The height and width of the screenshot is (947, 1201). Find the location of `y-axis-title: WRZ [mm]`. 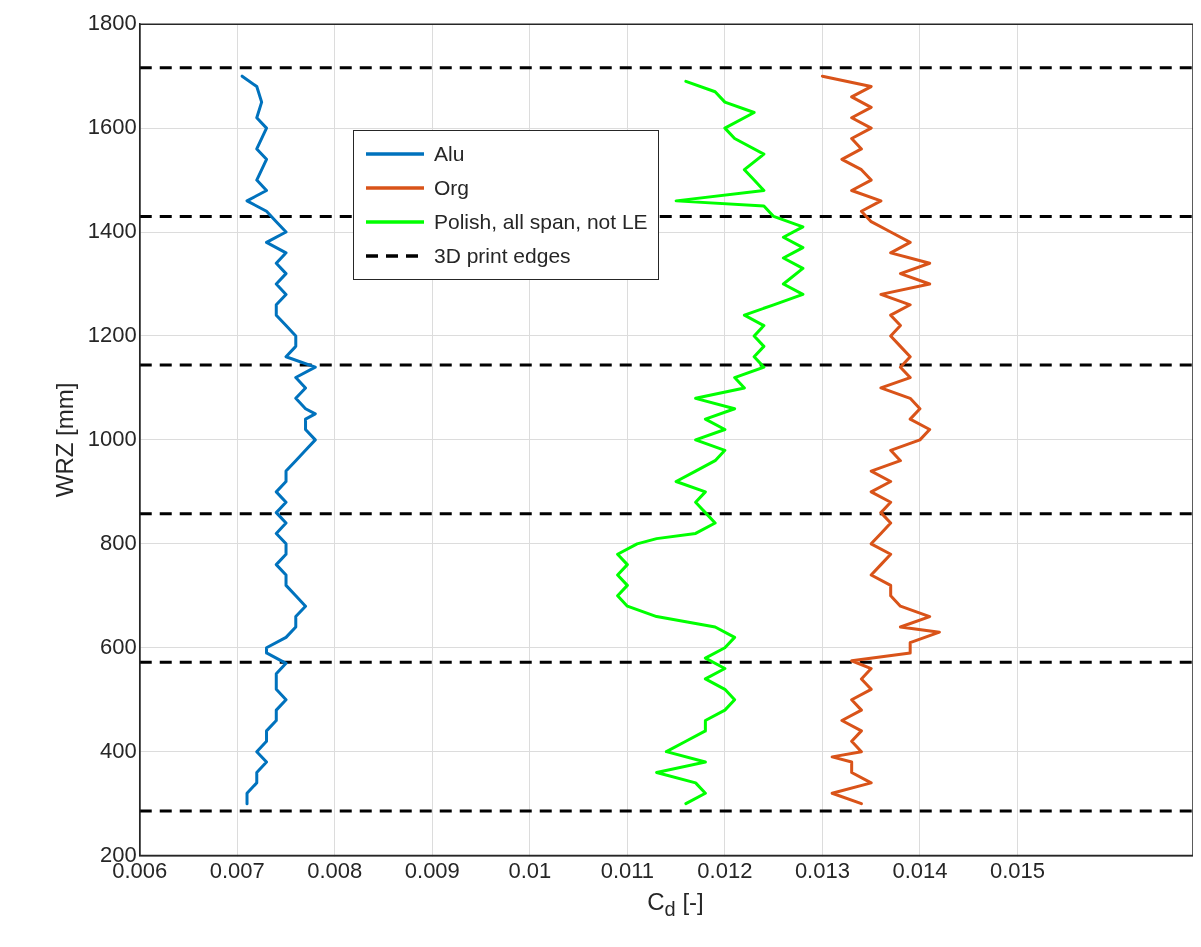

y-axis-title: WRZ [mm] is located at coordinates (65, 440).